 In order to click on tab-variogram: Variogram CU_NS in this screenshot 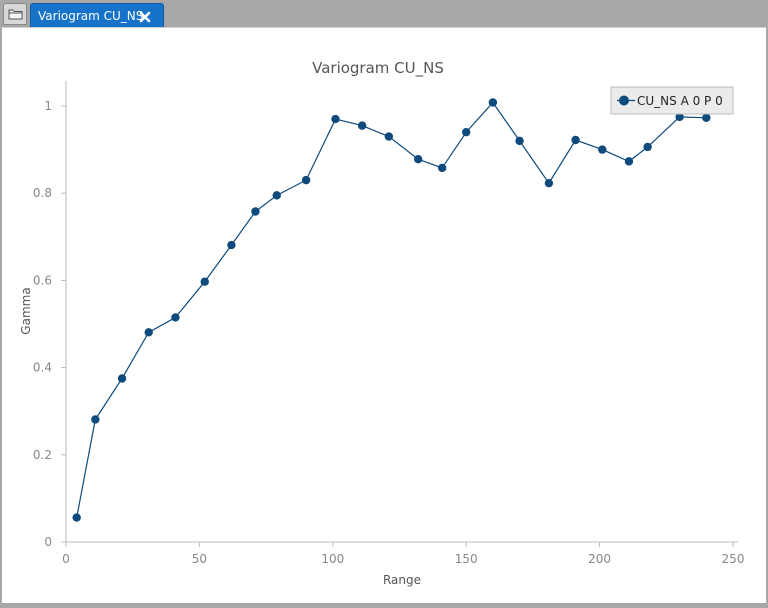, I will do `click(97, 15)`.